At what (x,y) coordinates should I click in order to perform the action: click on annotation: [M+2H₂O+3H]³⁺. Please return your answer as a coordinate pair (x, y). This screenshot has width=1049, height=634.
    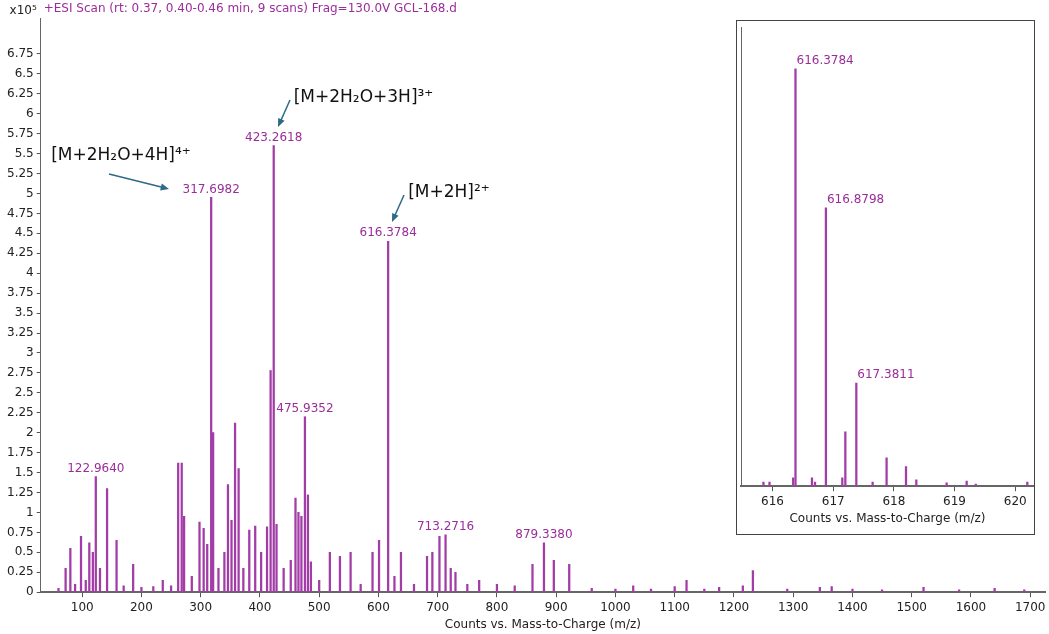
    Looking at the image, I should click on (363, 95).